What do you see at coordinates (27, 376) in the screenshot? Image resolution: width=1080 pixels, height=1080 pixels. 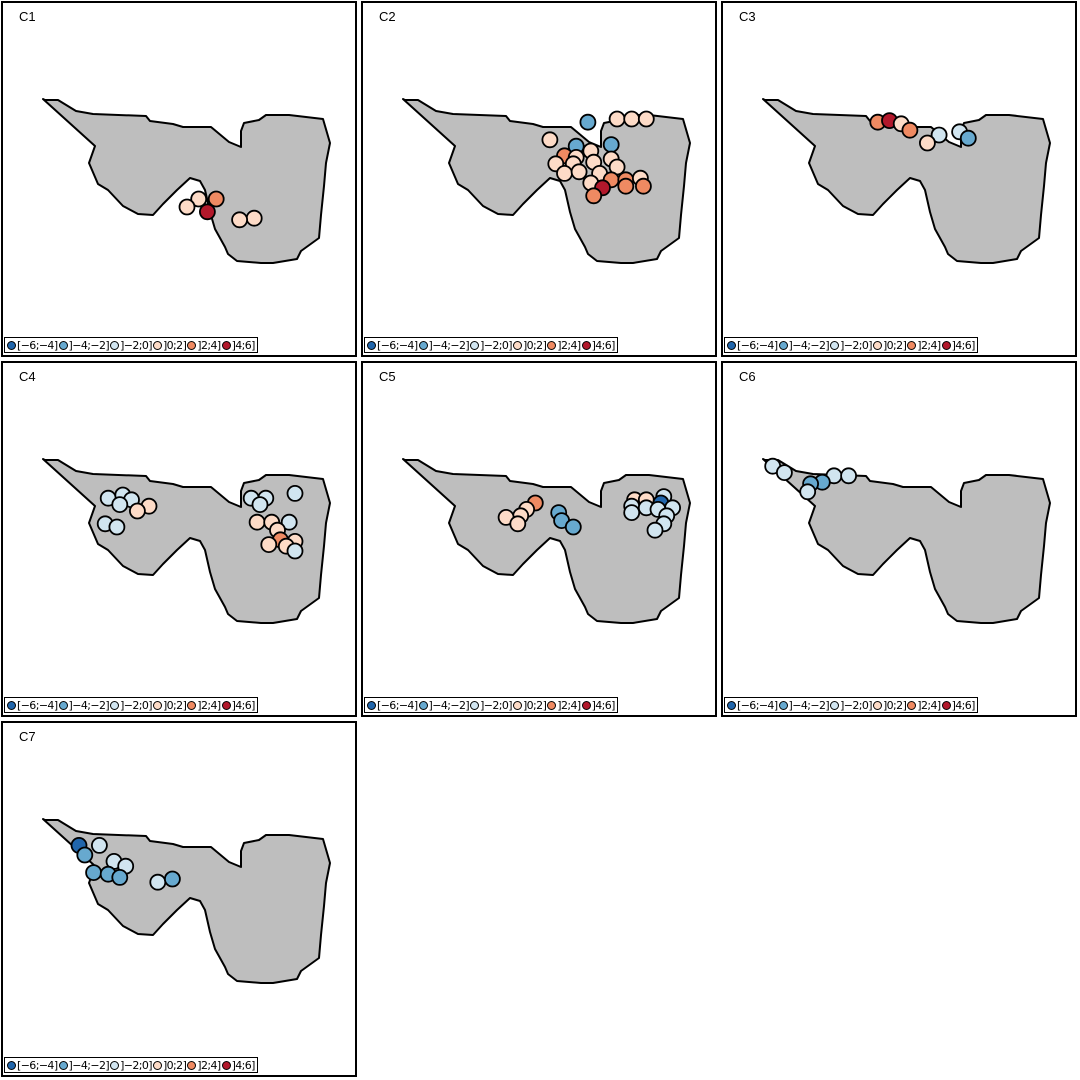 I see `panel-label: C4` at bounding box center [27, 376].